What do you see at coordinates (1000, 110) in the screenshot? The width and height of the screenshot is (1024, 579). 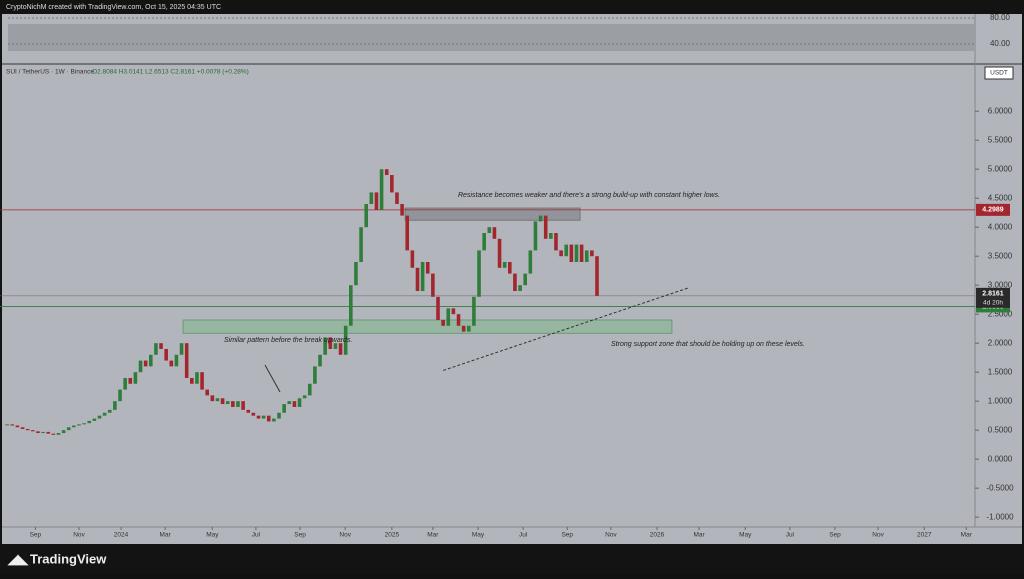 I see `y-tick-label: 6.0000` at bounding box center [1000, 110].